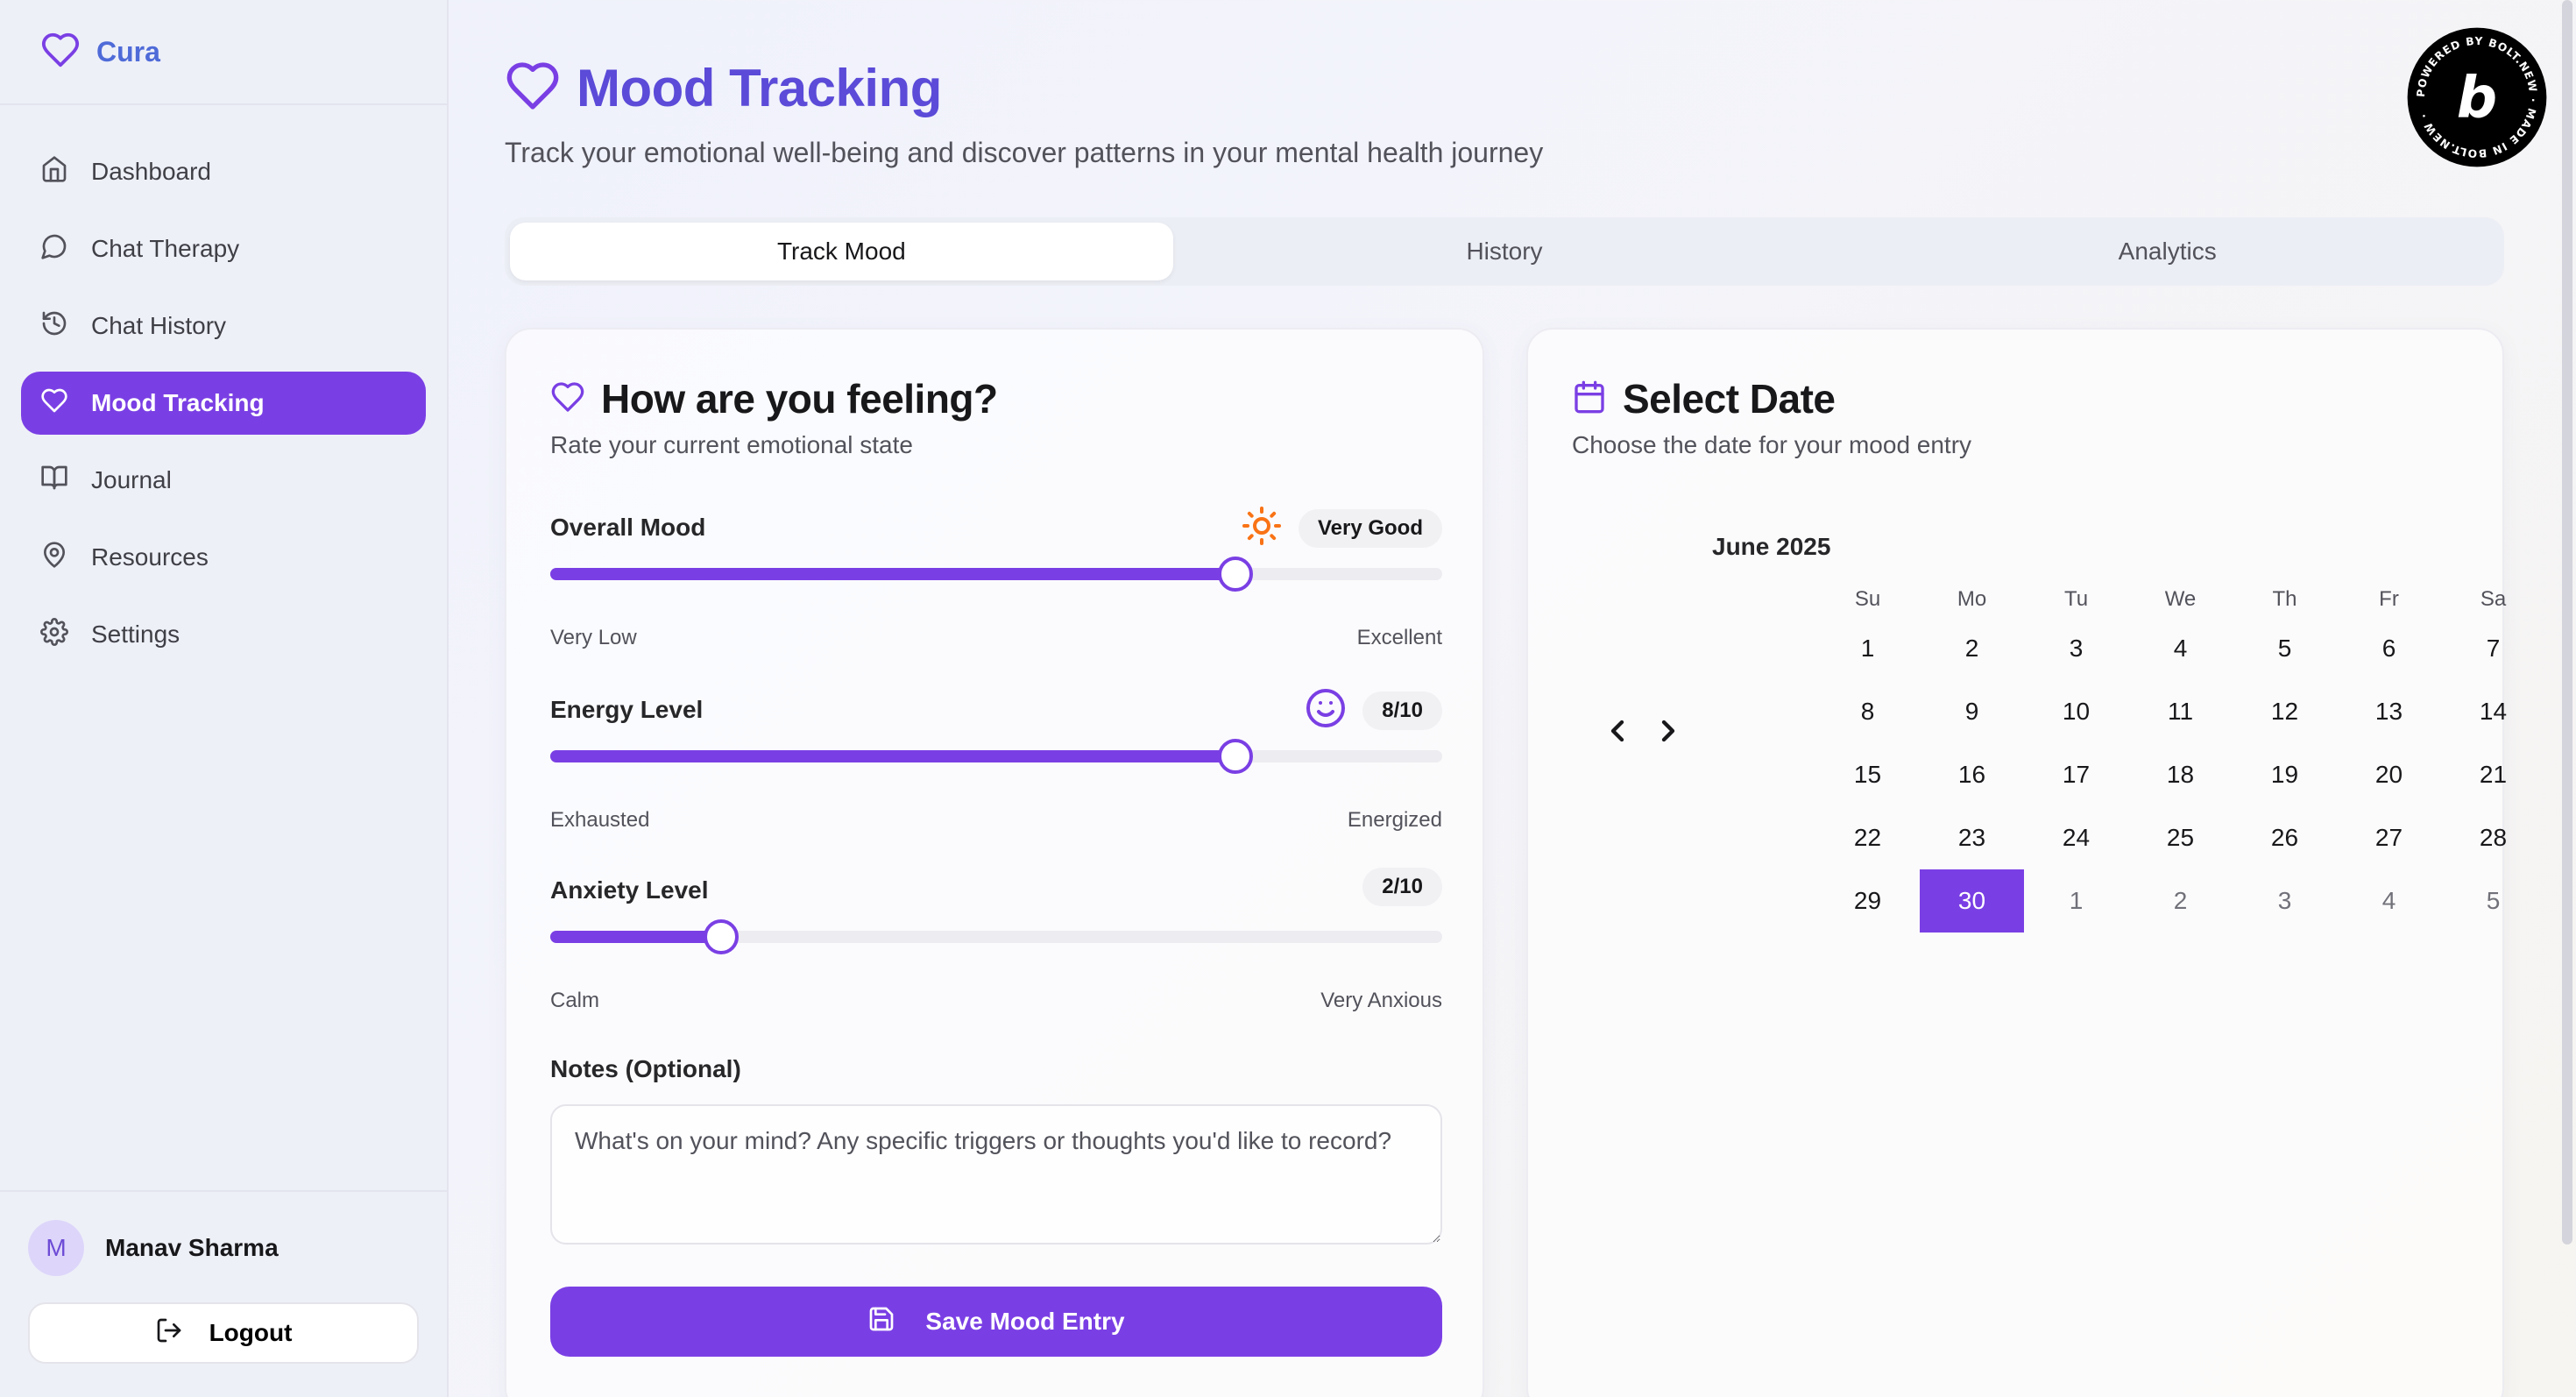 Image resolution: width=2576 pixels, height=1397 pixels. I want to click on calendar-weekday: We, so click(2180, 599).